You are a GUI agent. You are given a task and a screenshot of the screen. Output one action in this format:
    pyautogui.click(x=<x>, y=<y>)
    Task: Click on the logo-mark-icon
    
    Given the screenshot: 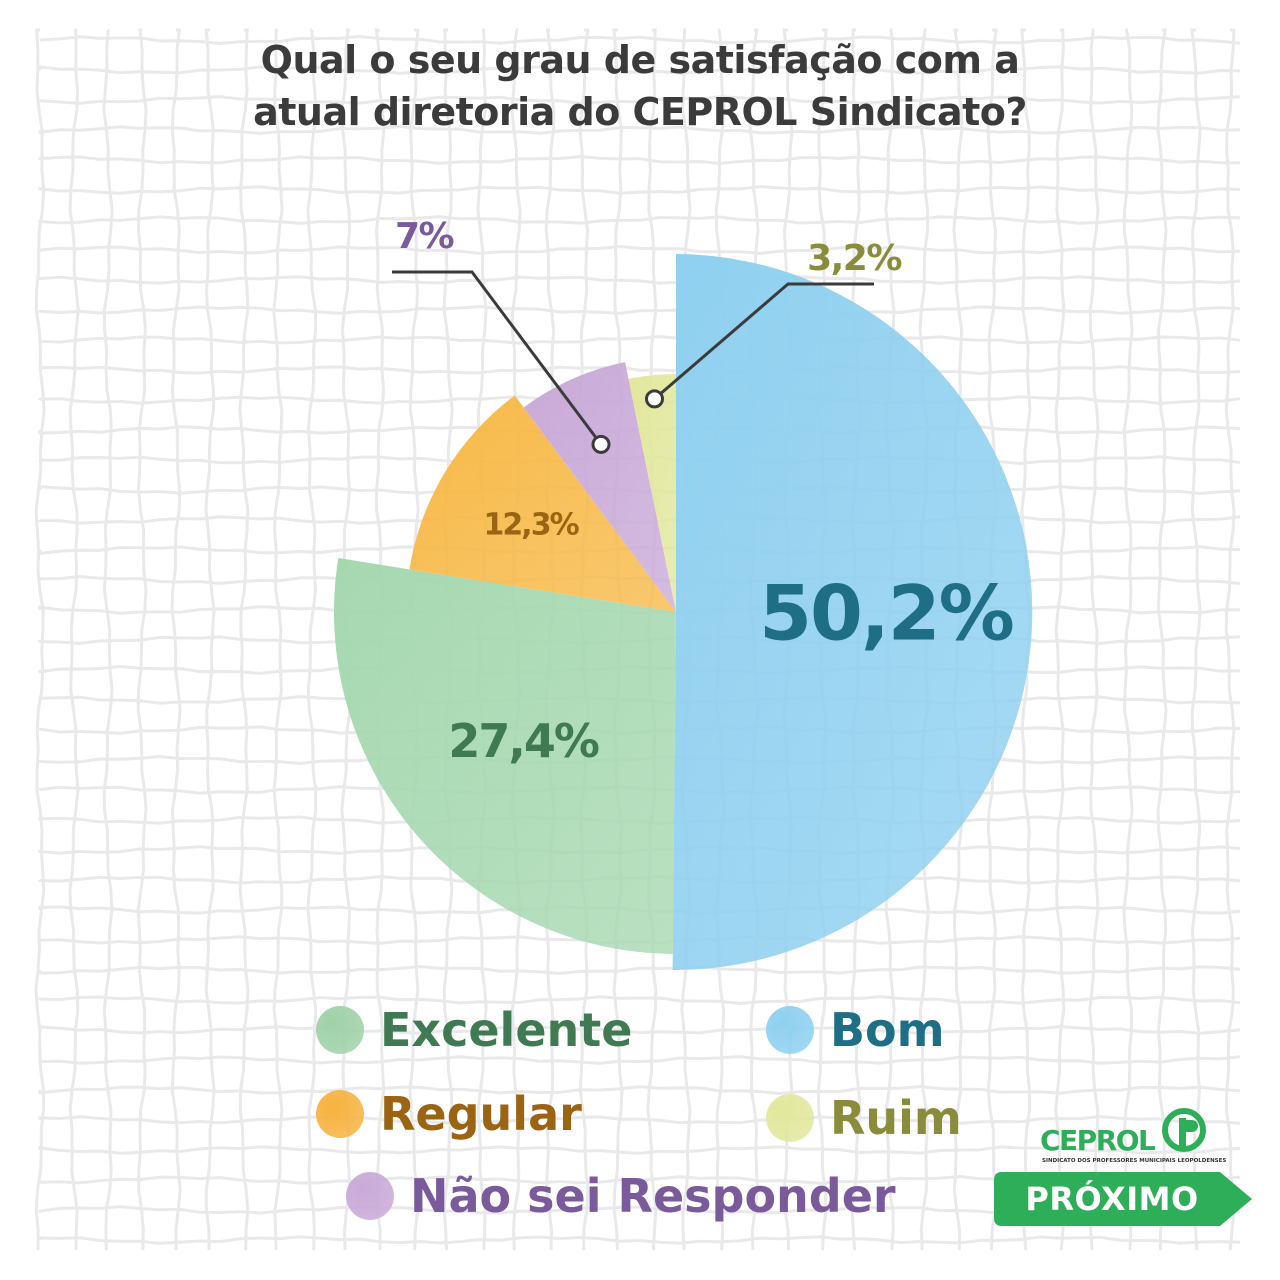 What is the action you would take?
    pyautogui.click(x=1184, y=1130)
    